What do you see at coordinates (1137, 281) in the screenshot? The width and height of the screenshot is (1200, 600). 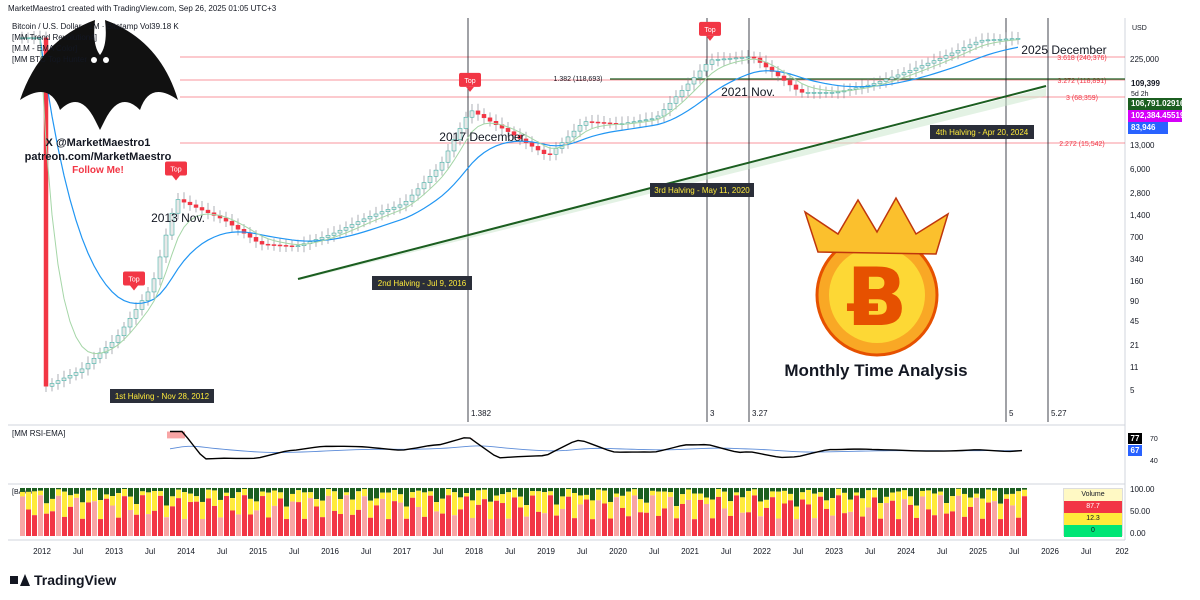 I see `price-axis-tick: 160` at bounding box center [1137, 281].